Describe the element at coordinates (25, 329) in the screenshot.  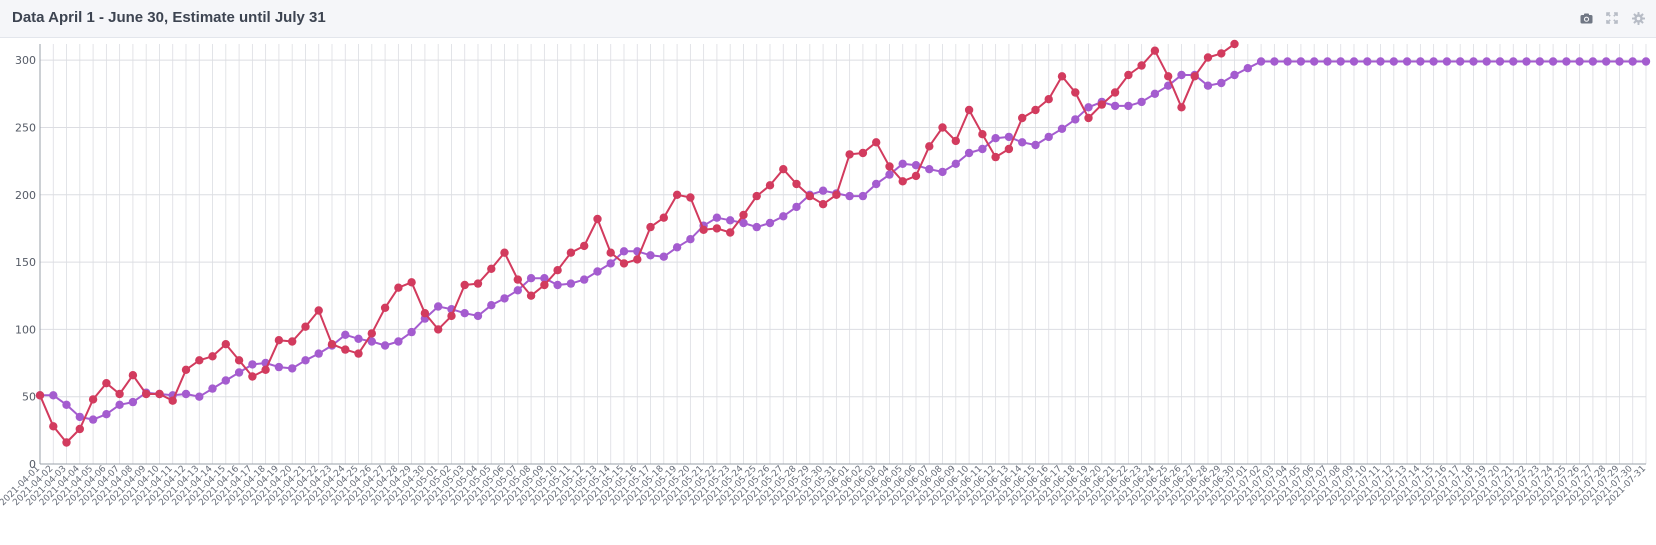
I see `y-tick-label: 100` at that location.